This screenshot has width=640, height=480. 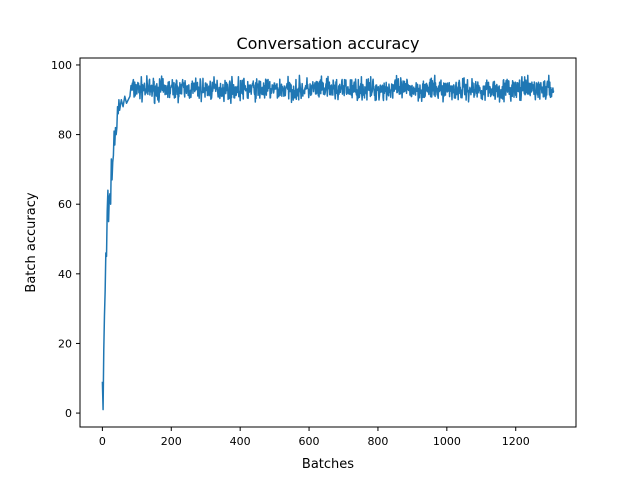 I want to click on x-axis: 0 200 400 600 800 1000 1200, so click(x=314, y=437).